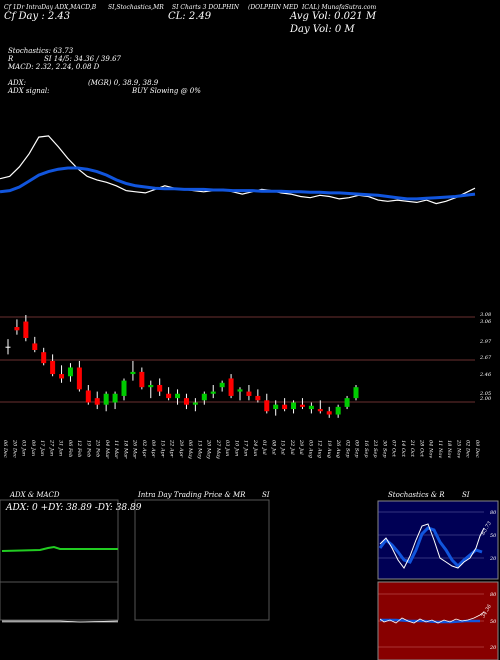  Describe the element at coordinates (227, 448) in the screenshot. I see `date-tick-label: 03 Jun` at that location.